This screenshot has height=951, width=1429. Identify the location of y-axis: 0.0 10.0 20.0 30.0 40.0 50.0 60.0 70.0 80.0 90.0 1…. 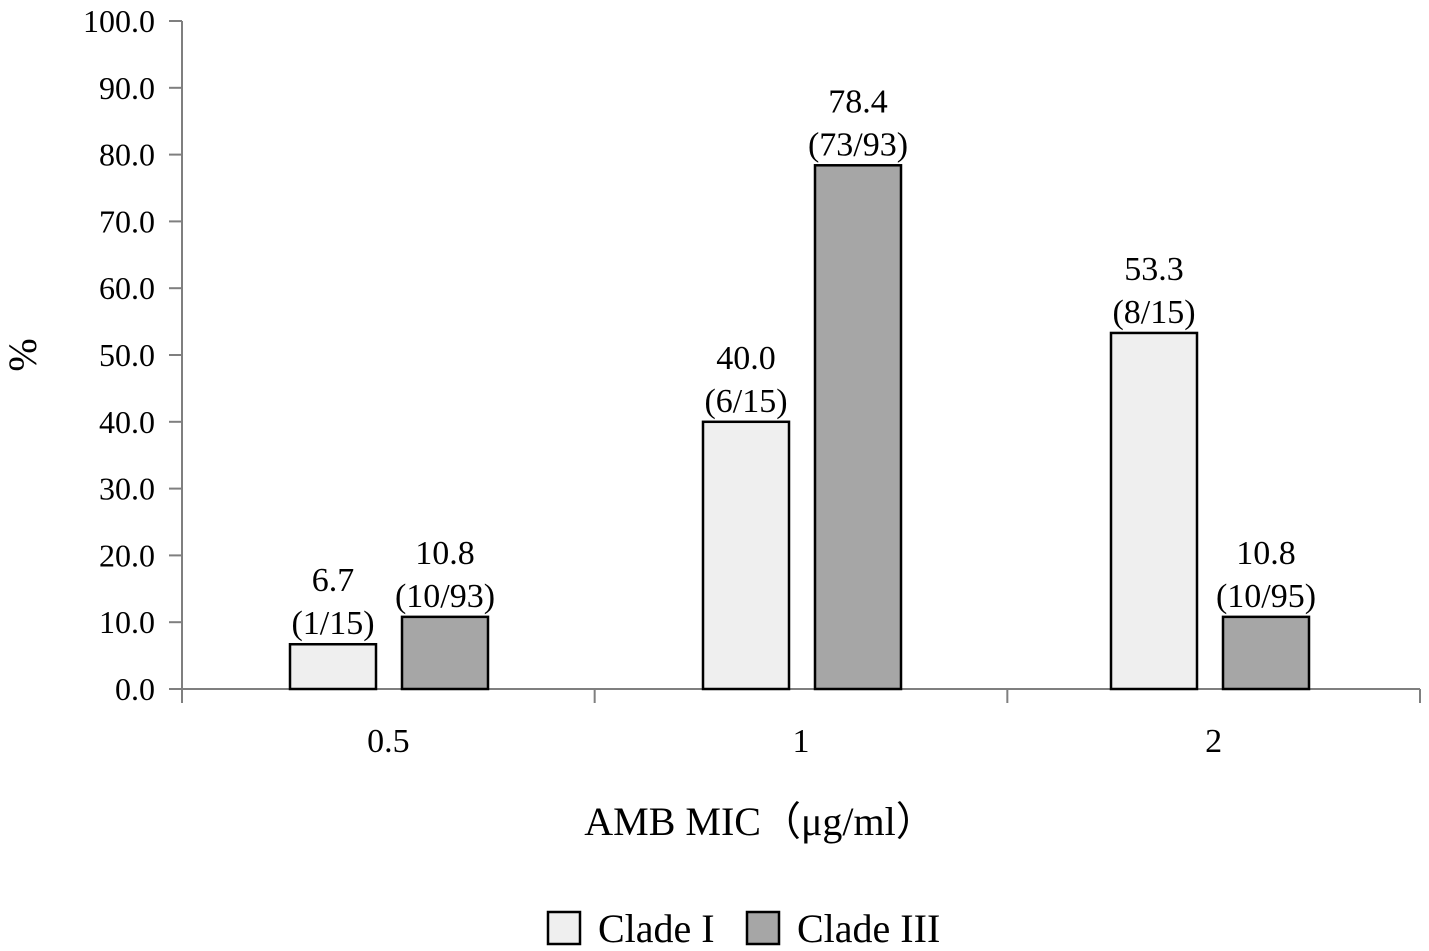
(133, 355).